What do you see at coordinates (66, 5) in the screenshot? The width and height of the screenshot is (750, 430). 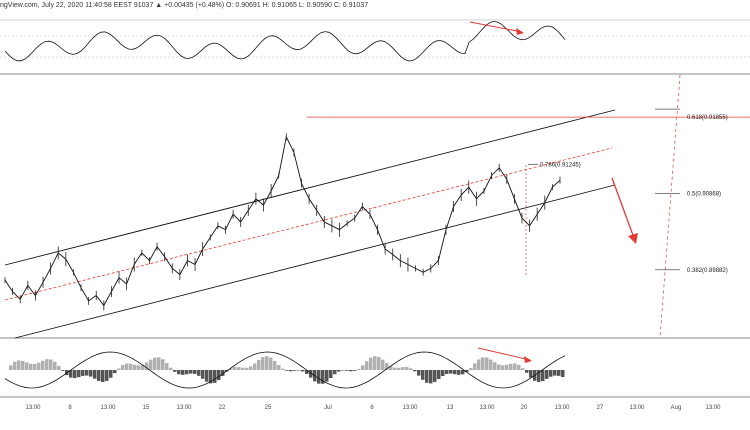 I see `header-source: ngView.com, July 22, 2020 11:40:58 EEST` at bounding box center [66, 5].